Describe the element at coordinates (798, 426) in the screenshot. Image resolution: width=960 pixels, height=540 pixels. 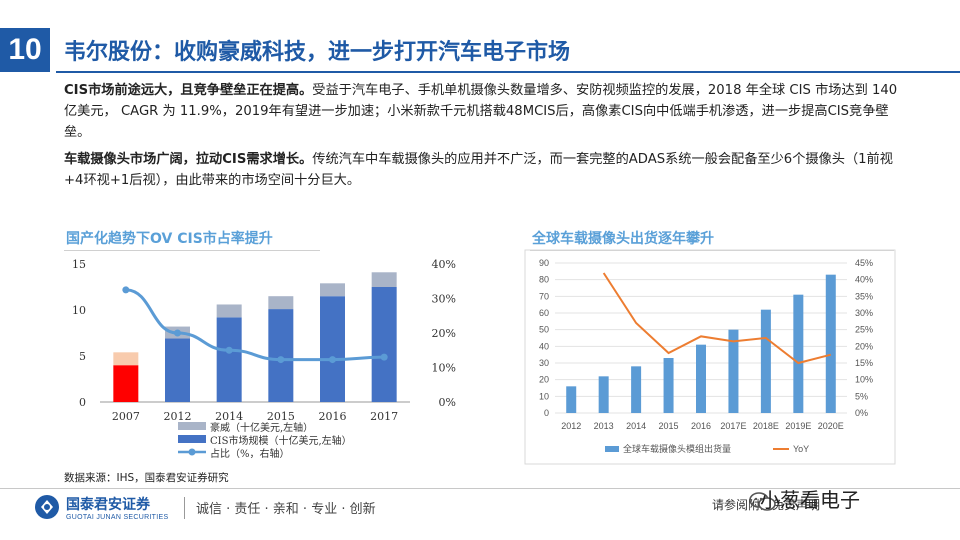
I see `x-tick-label: 2019E` at that location.